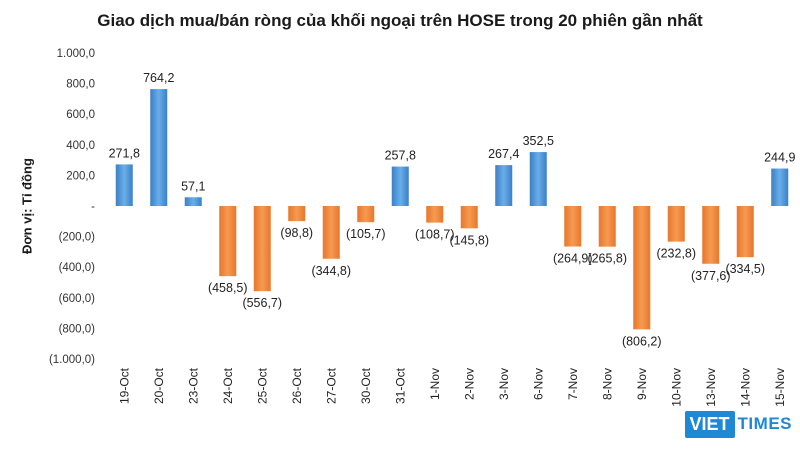  What do you see at coordinates (76, 54) in the screenshot?
I see `y-tick-label: 1.000,0` at bounding box center [76, 54].